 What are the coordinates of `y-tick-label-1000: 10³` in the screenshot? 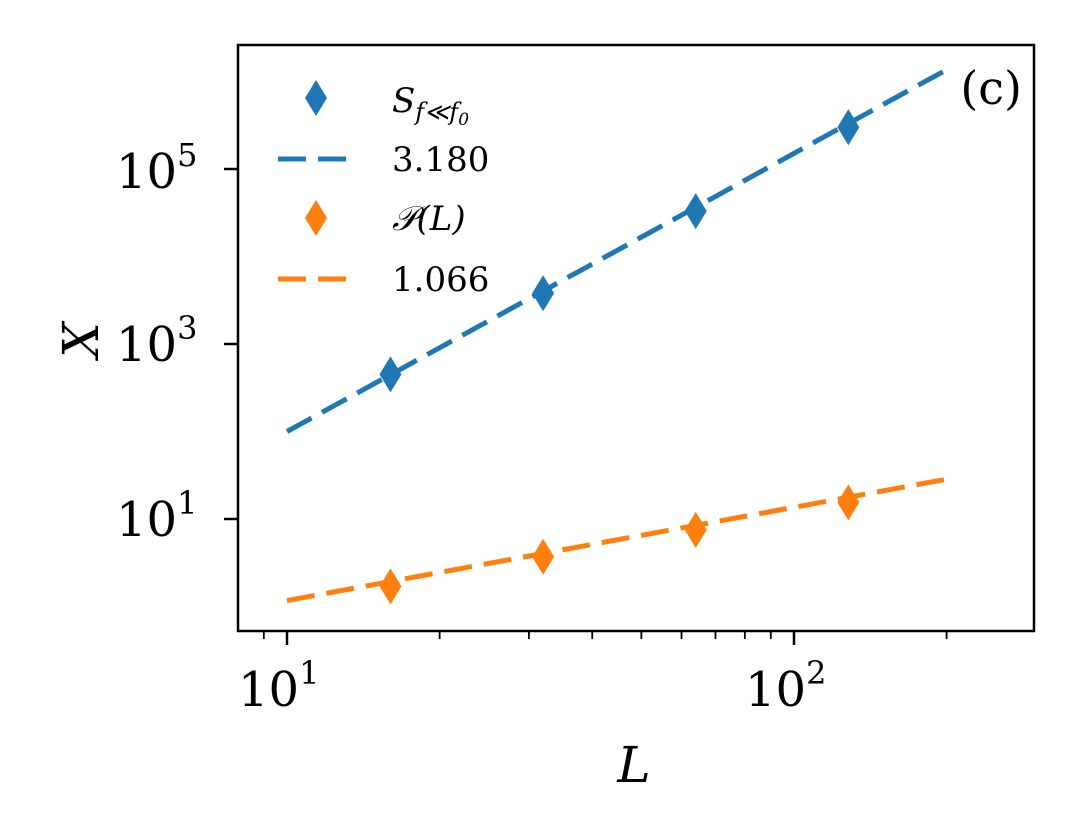 It's located at (156, 341).